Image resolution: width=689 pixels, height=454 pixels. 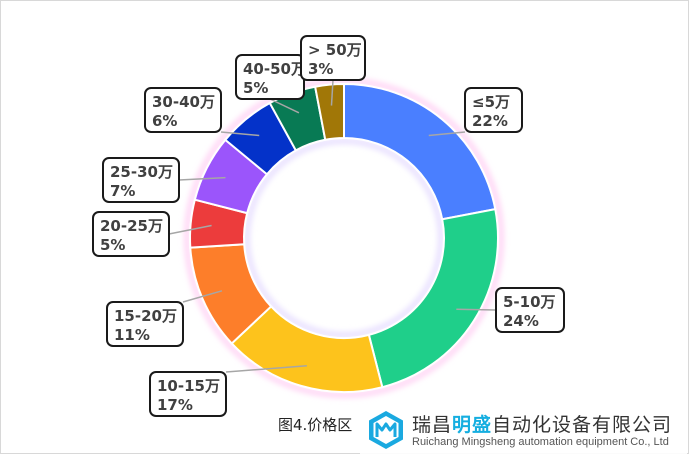 What do you see at coordinates (274, 69) in the screenshot?
I see `category-label: 40-50万` at bounding box center [274, 69].